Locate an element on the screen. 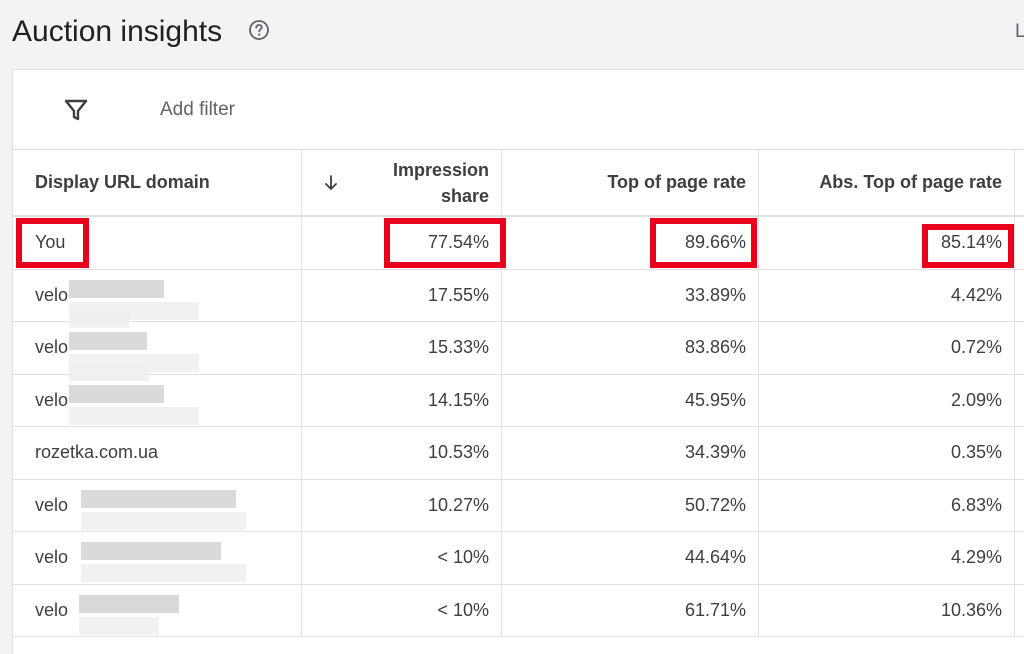  abs-top-of-page-rate-cell: 85.14% is located at coordinates (887, 243).